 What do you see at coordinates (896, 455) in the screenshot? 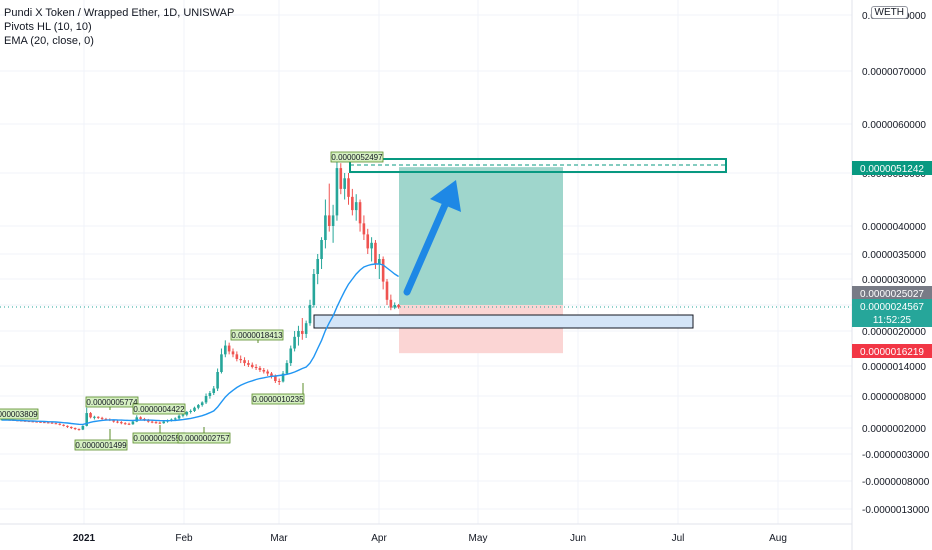
I see `y-tick-label: -0.0000003000` at bounding box center [896, 455].